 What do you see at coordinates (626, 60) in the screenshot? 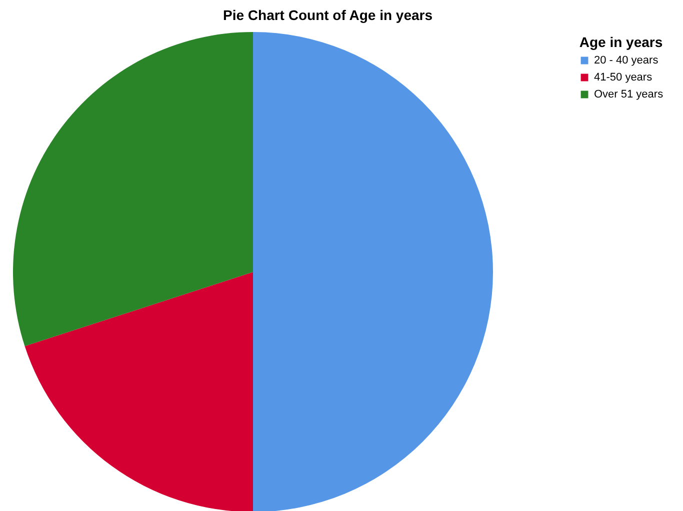
I see `legend-label: 20 - 40 years` at bounding box center [626, 60].